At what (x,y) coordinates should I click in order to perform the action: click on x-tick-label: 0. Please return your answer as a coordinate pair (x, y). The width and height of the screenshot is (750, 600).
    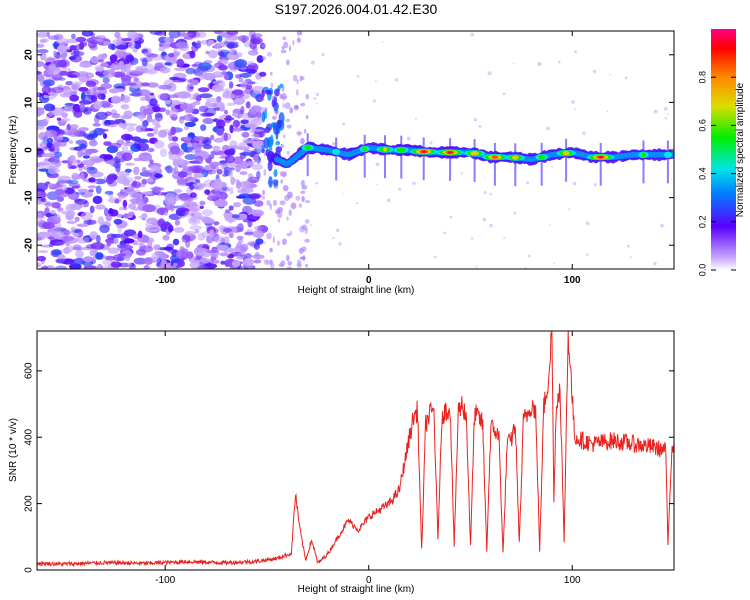
    Looking at the image, I should click on (369, 280).